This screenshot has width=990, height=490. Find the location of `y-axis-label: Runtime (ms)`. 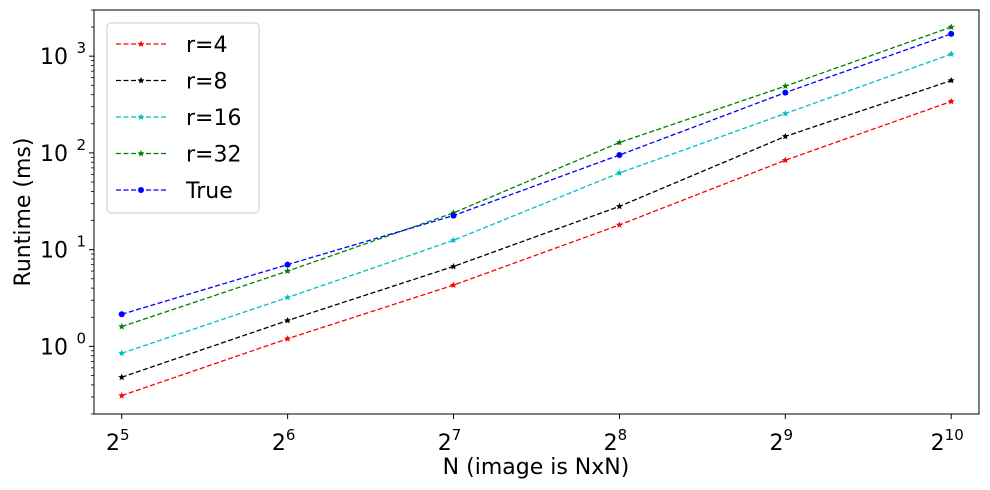

y-axis-label: Runtime (ms) is located at coordinates (23, 212).